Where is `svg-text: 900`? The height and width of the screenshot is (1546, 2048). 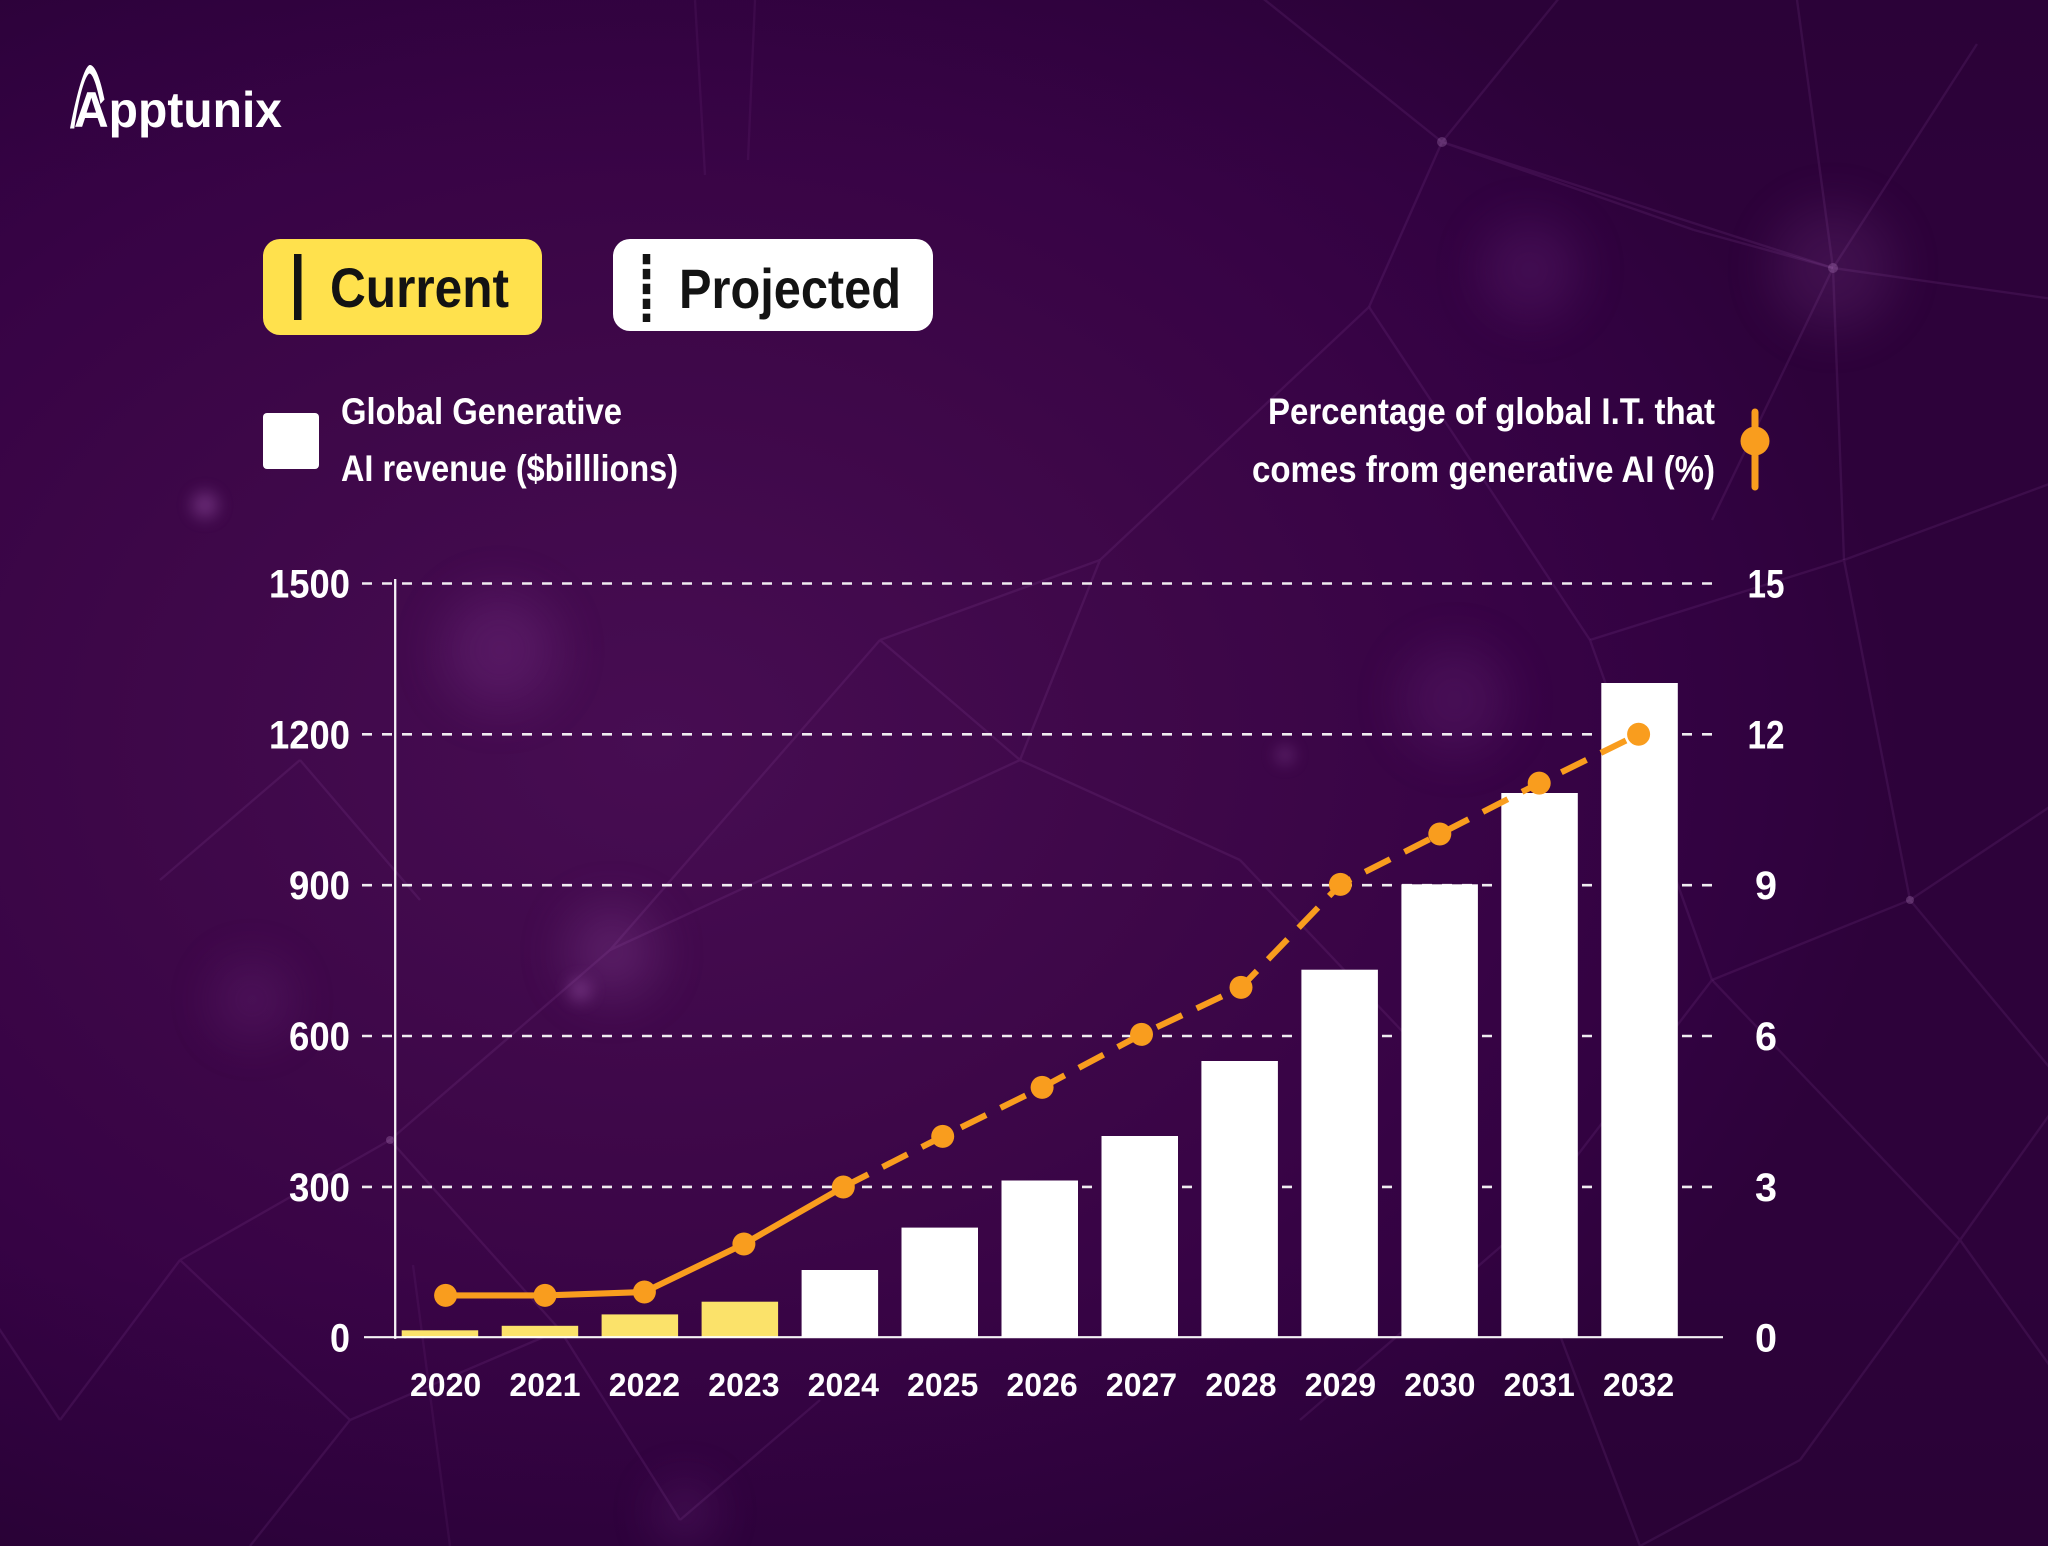 svg-text: 900 is located at coordinates (319, 886).